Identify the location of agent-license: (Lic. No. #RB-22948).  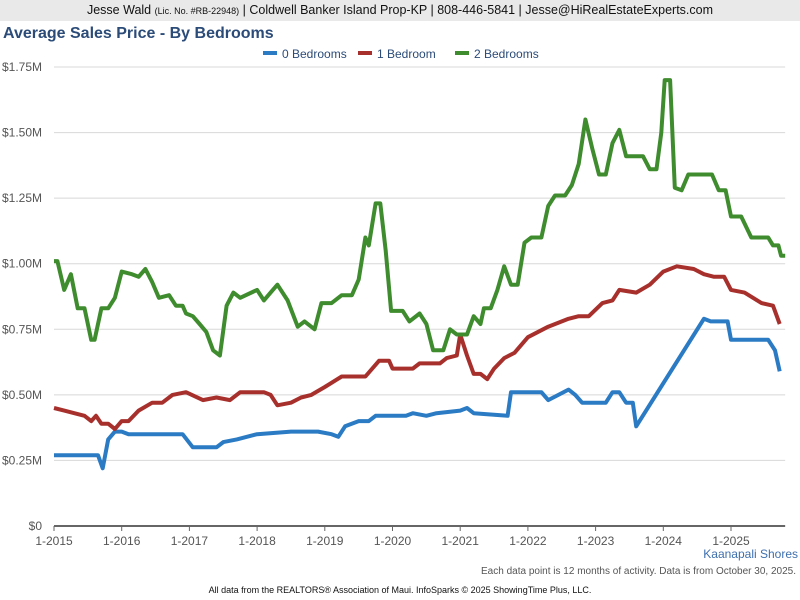
(197, 11).